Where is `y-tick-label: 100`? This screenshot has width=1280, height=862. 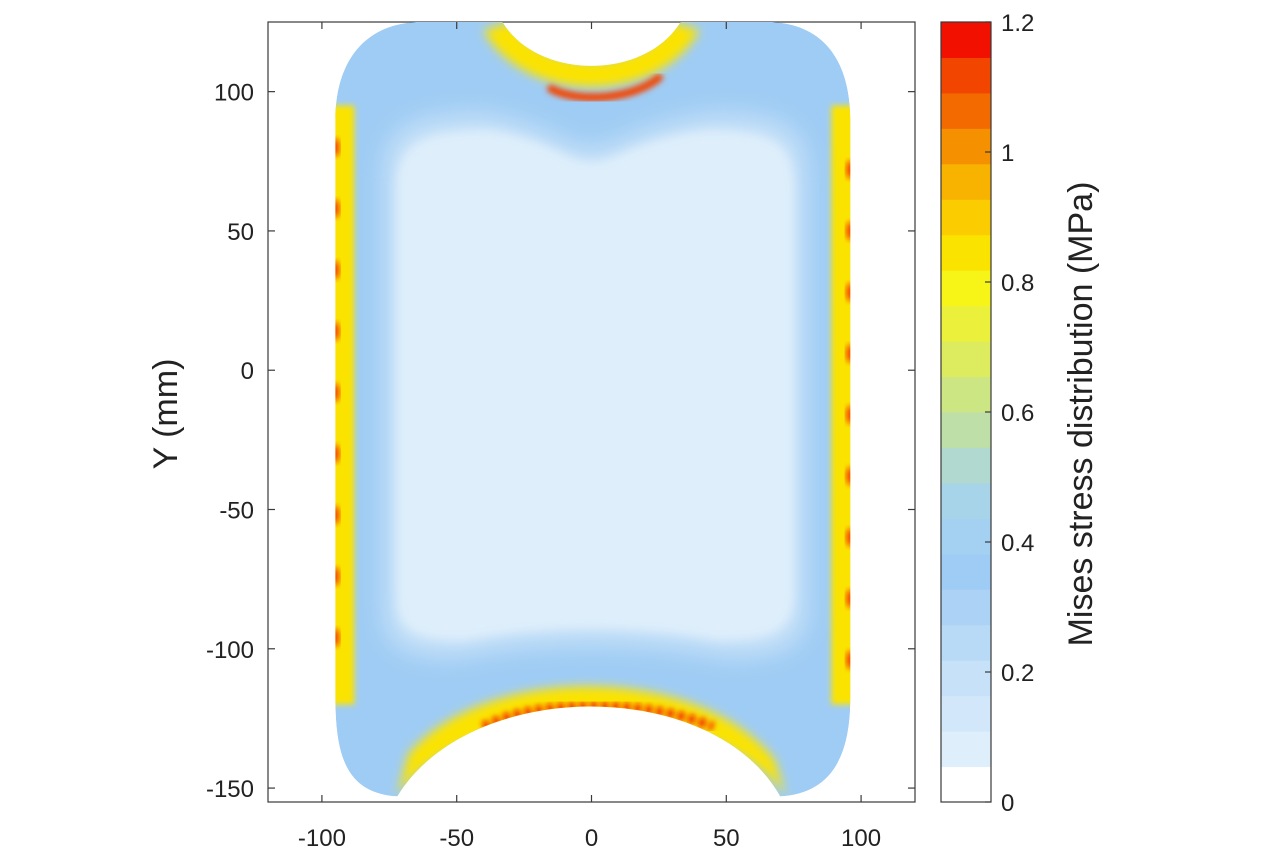 y-tick-label: 100 is located at coordinates (234, 93).